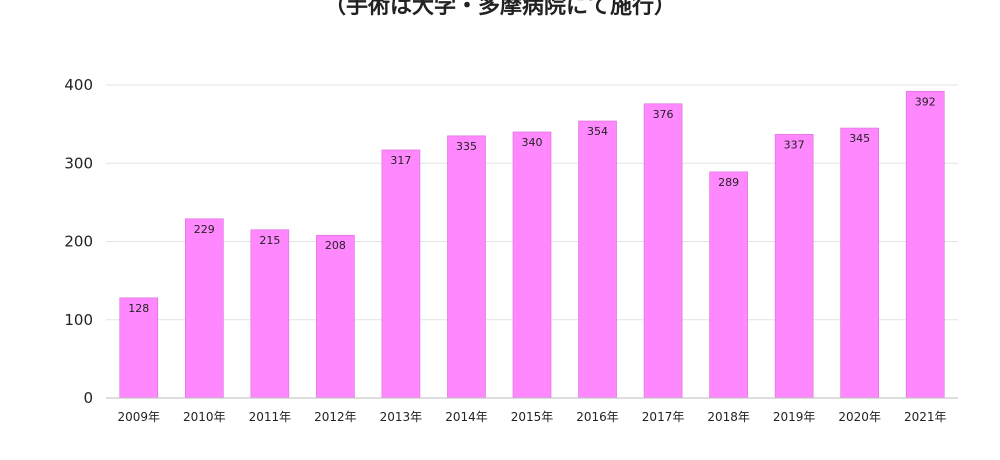  I want to click on data-label: 128, so click(138, 308).